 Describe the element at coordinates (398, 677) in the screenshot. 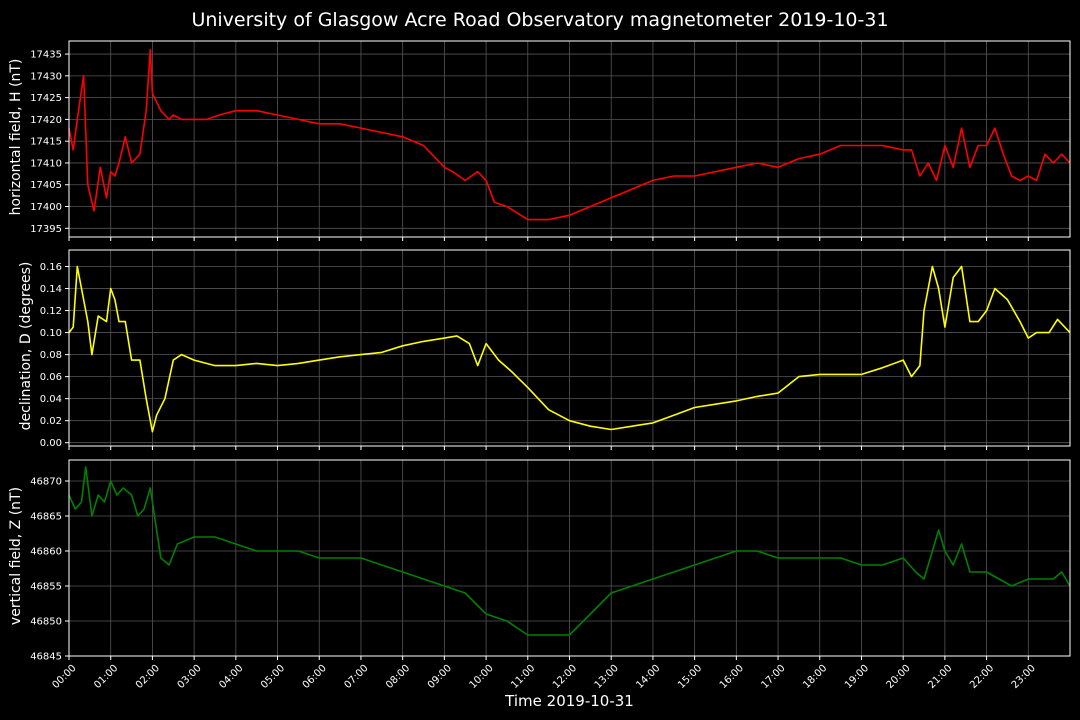

I see `xtick-label: 08:00` at that location.